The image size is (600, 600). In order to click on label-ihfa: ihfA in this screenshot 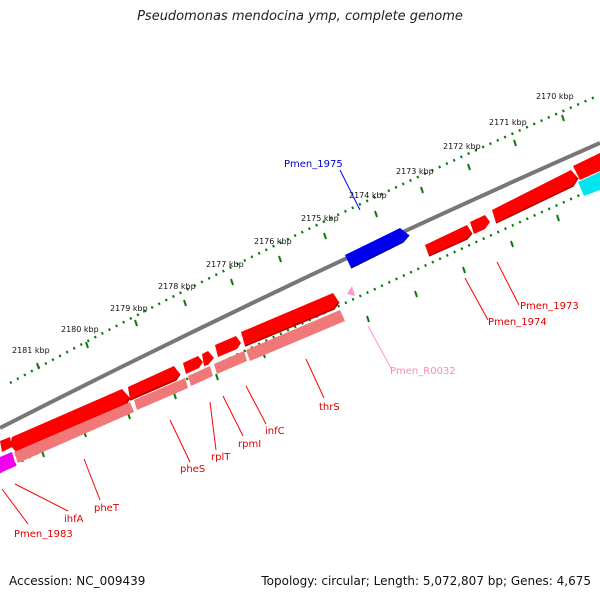, I will do `click(74, 519)`.